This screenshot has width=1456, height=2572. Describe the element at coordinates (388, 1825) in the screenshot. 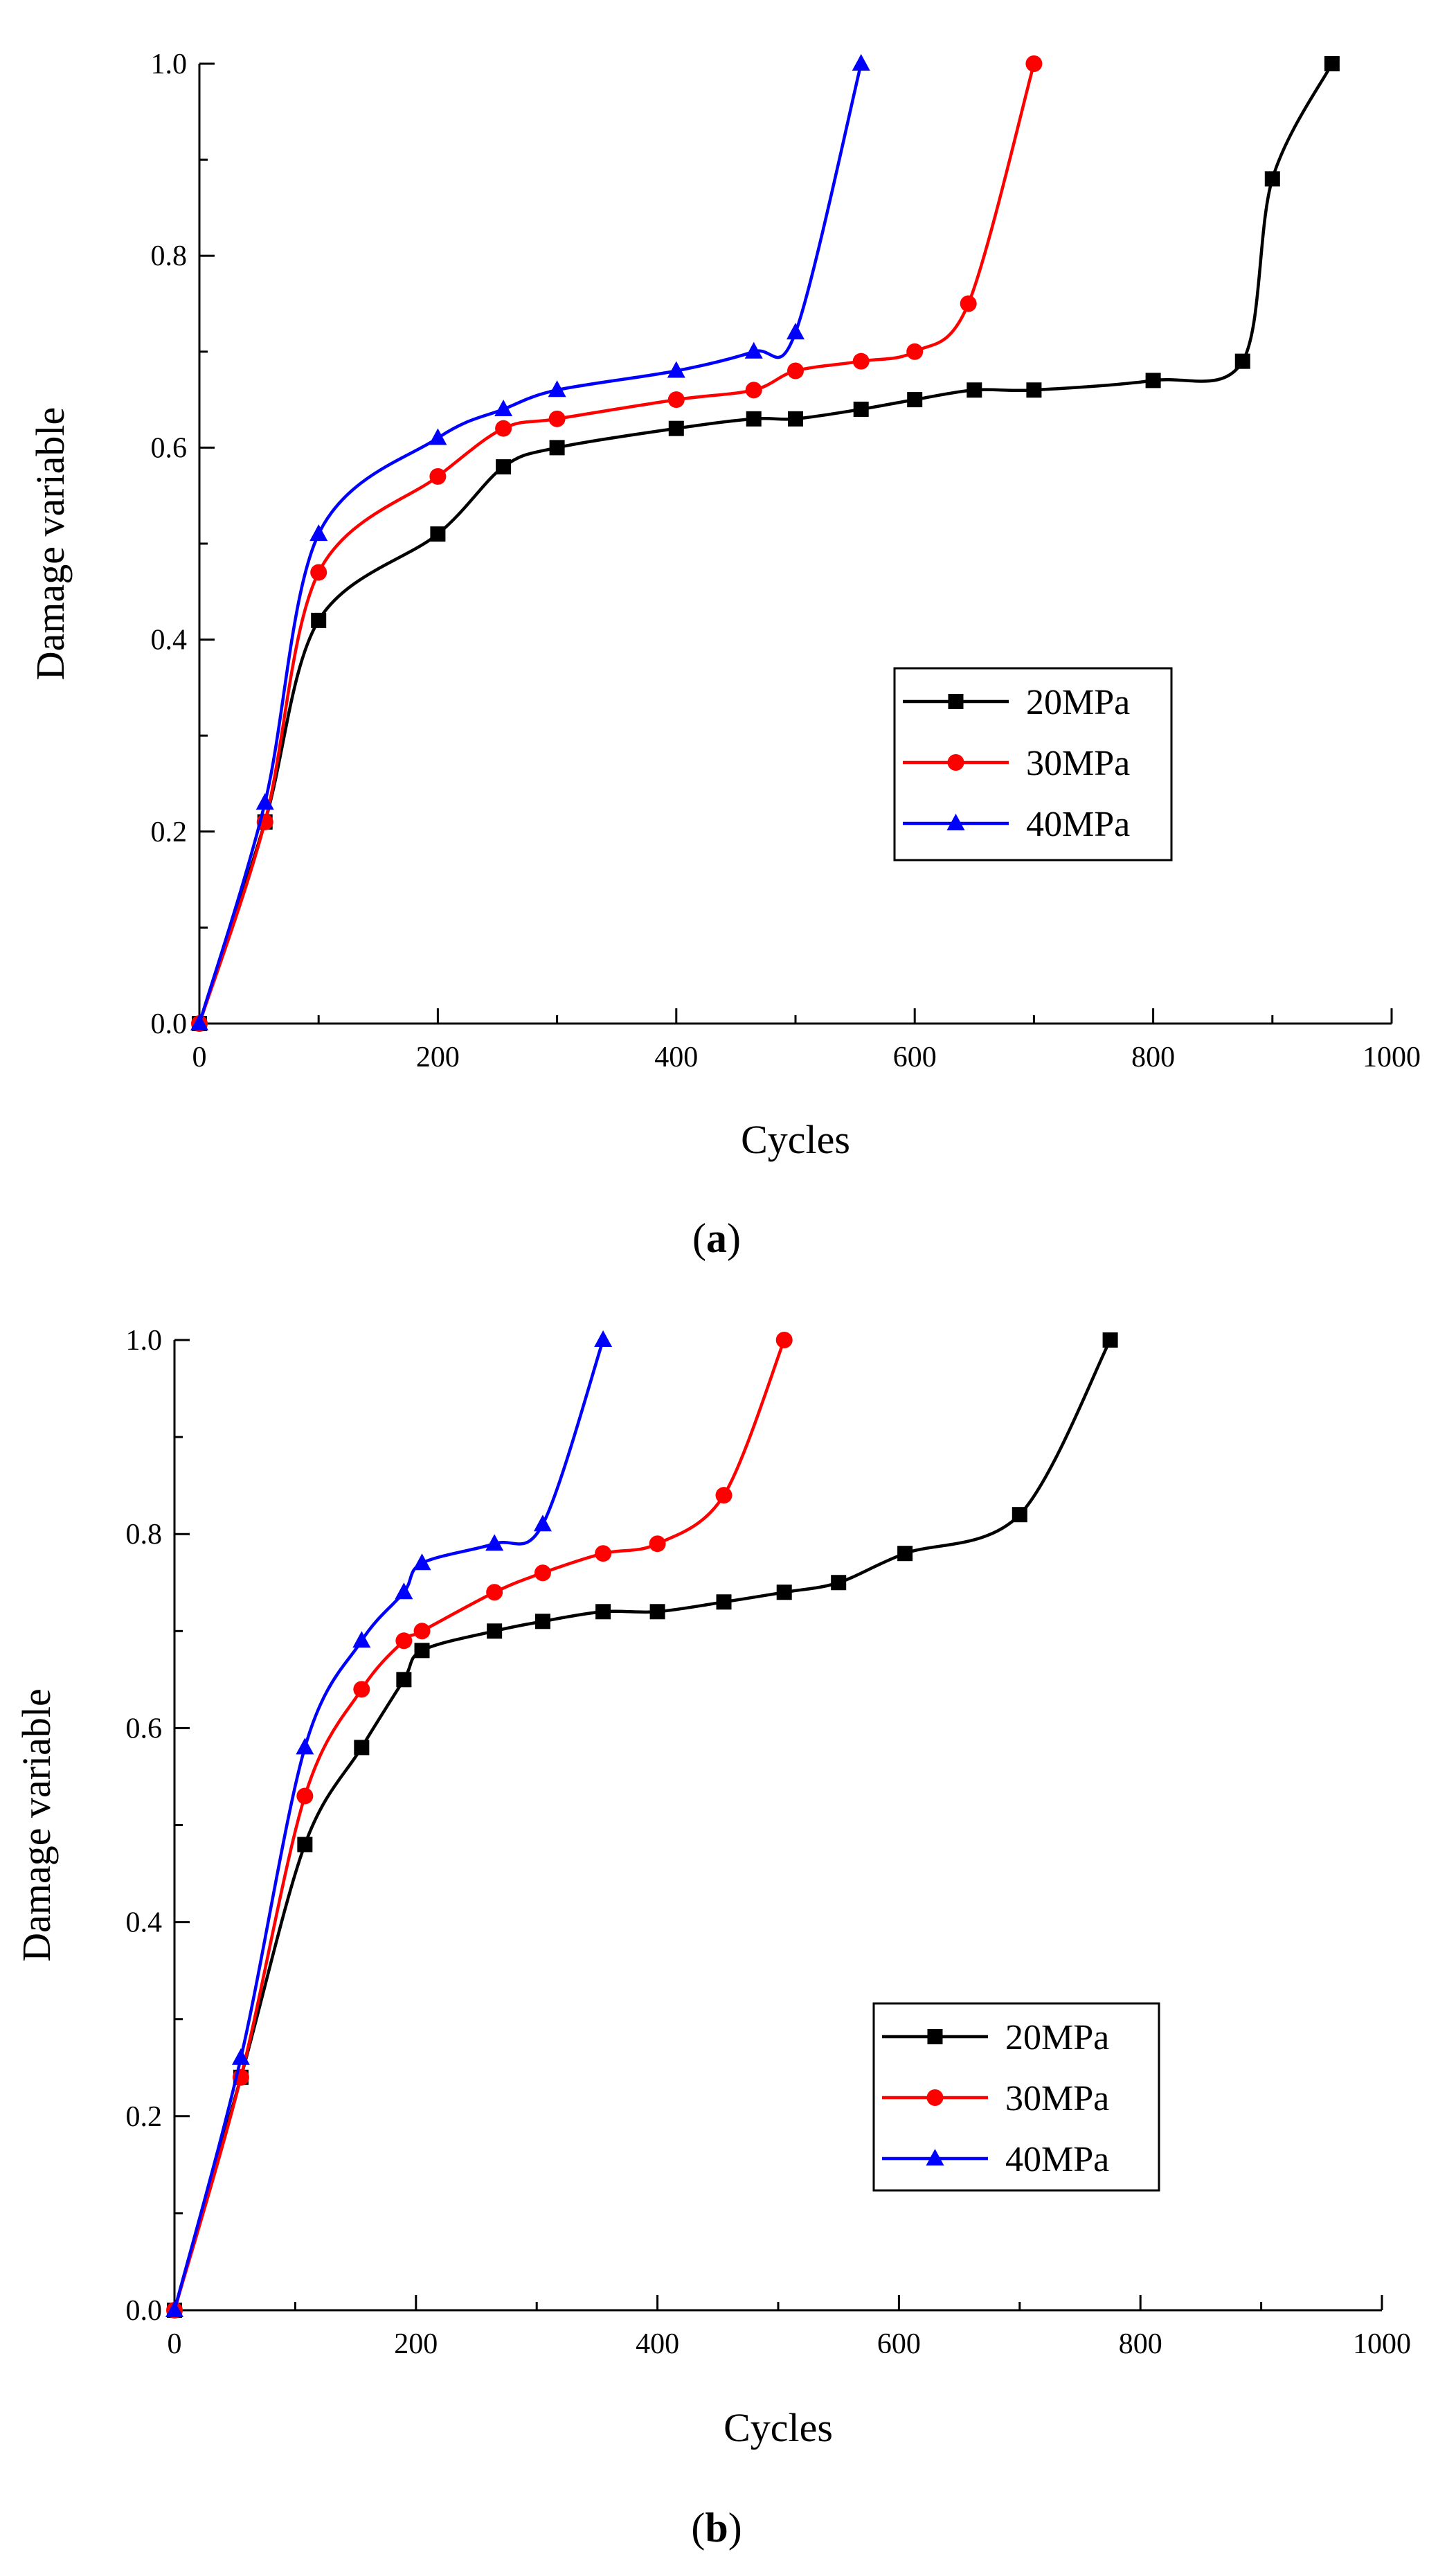

I see `series-line-40MPa` at that location.